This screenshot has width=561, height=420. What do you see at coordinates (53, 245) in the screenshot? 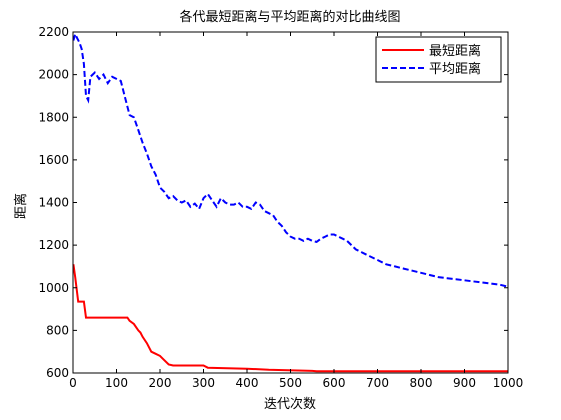
I see `y-tick-label: 1200` at bounding box center [53, 245].